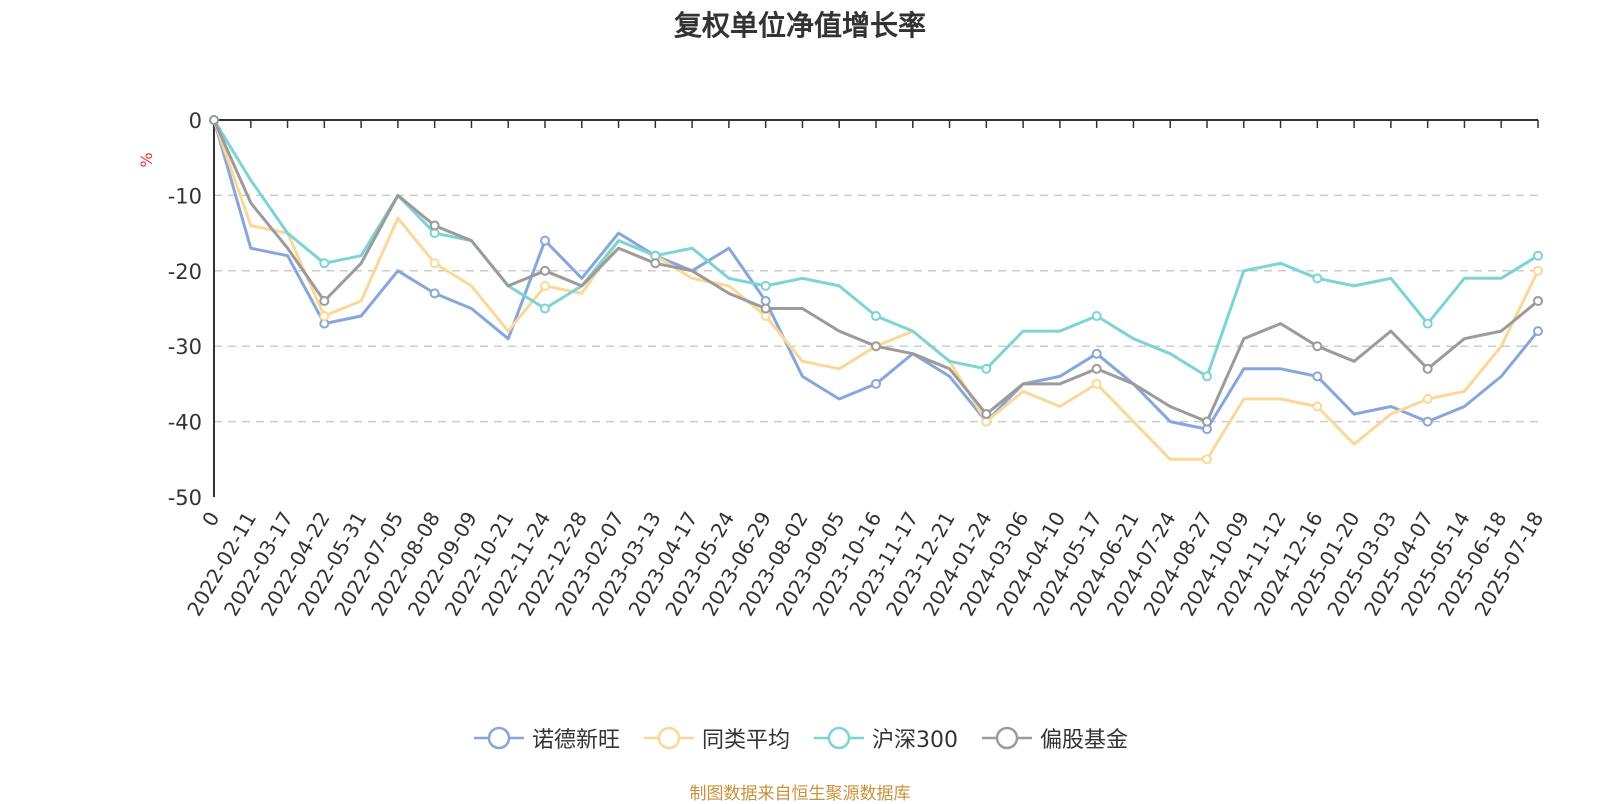  Describe the element at coordinates (799, 25) in the screenshot. I see `chart-title: 复权单位净值增长率` at that location.